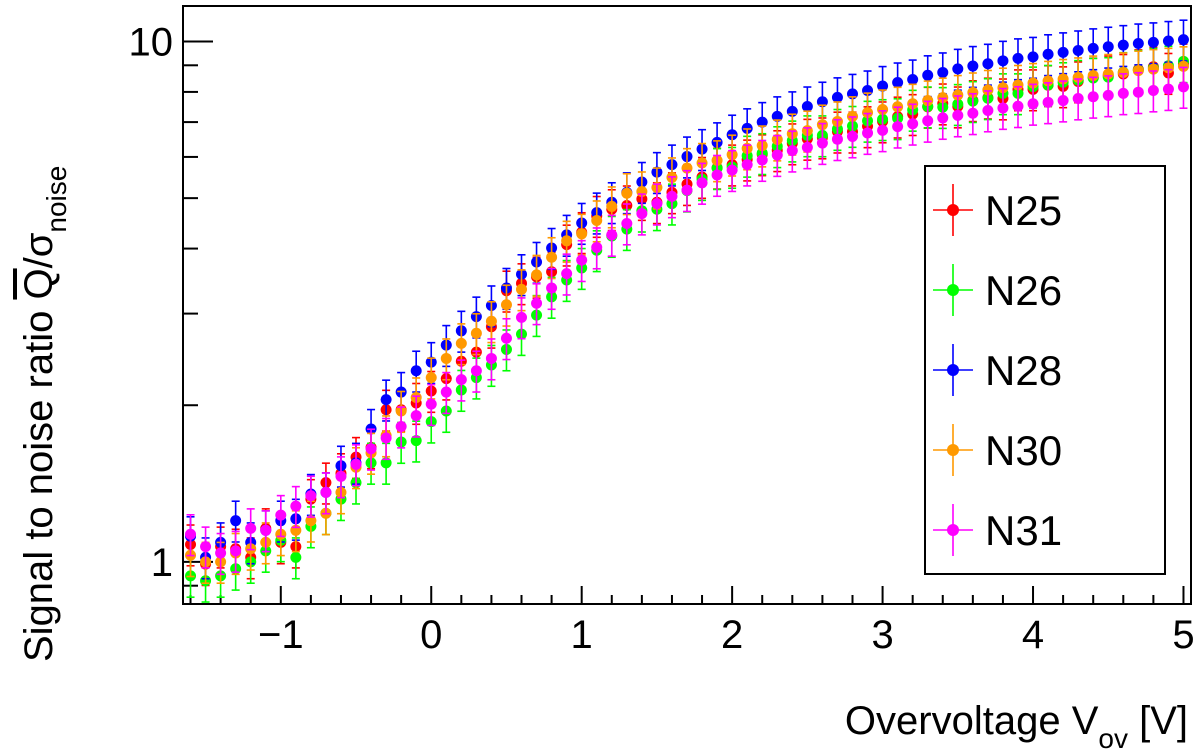 The height and width of the screenshot is (752, 1196). I want to click on legend: N25 N26 N28 N30 N31, so click(1045, 370).